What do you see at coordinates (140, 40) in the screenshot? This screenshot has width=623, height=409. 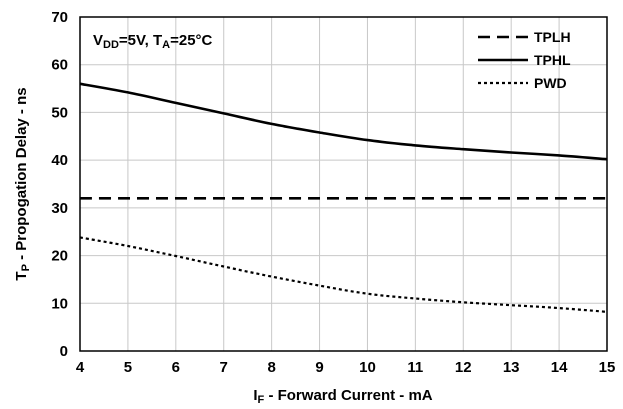 I see `annot-v-rest: =5V, T` at bounding box center [140, 40].